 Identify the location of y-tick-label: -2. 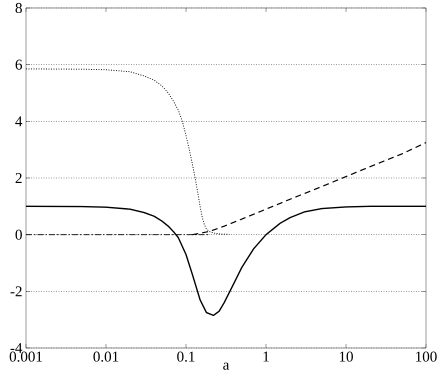
(16, 291).